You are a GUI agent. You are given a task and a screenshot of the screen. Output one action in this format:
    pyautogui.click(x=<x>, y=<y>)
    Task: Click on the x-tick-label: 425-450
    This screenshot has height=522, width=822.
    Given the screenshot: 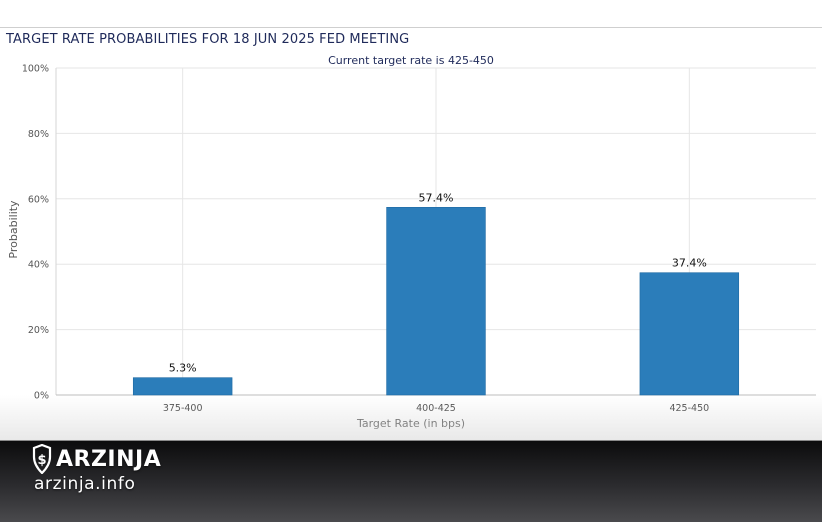 What is the action you would take?
    pyautogui.click(x=689, y=408)
    